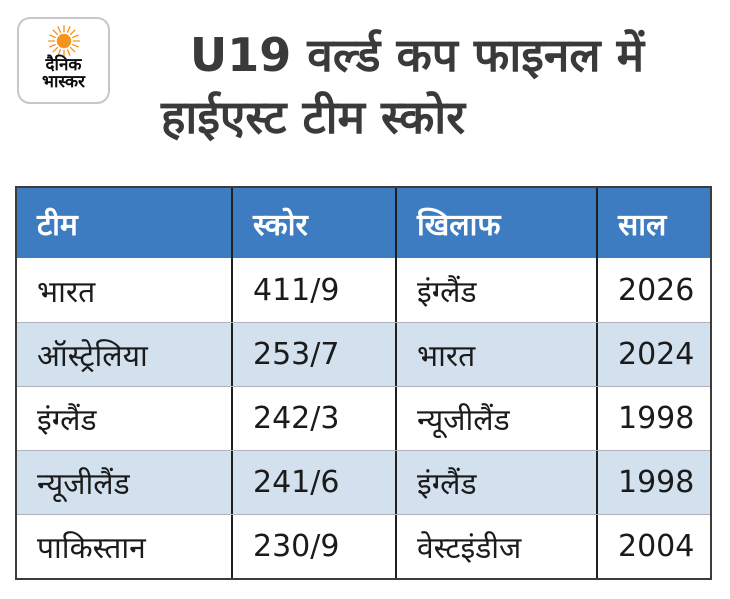 Image resolution: width=730 pixels, height=599 pixels. What do you see at coordinates (315, 223) in the screenshot?
I see `column-header-score: स्कोर` at bounding box center [315, 223].